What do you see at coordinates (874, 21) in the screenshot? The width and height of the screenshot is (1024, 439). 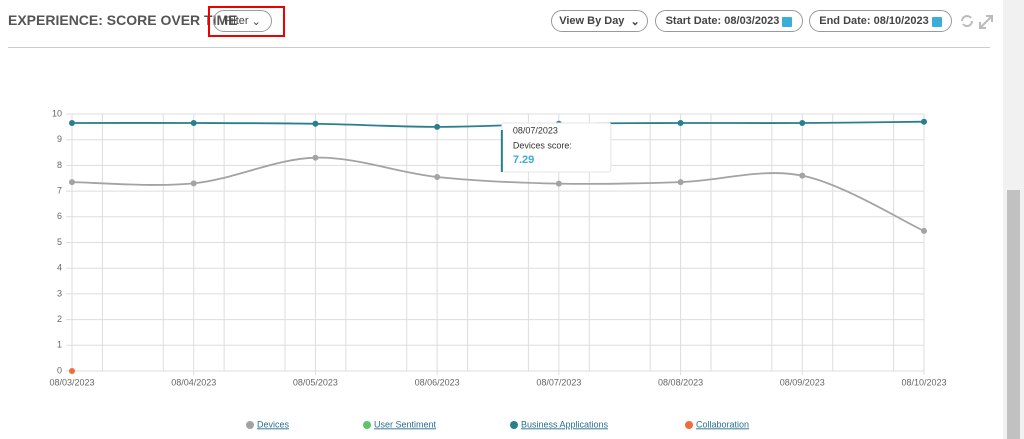 I see `end-date-label: End Date: 08/10/2023` at bounding box center [874, 21].